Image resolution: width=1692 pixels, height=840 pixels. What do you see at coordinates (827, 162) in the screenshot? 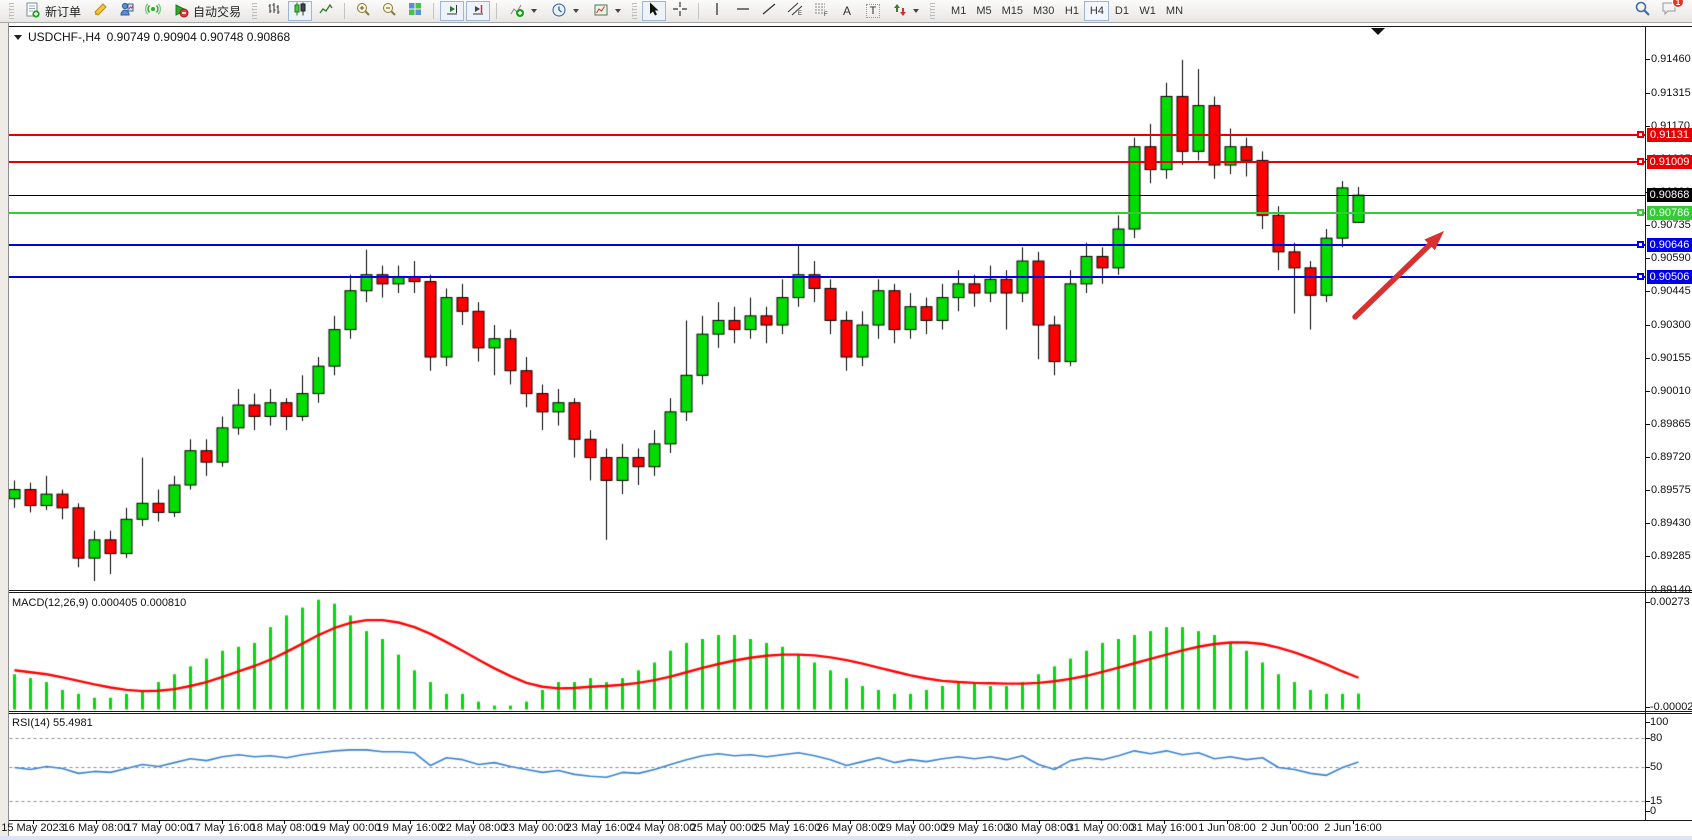
I see `level-line-0.91009` at bounding box center [827, 162].